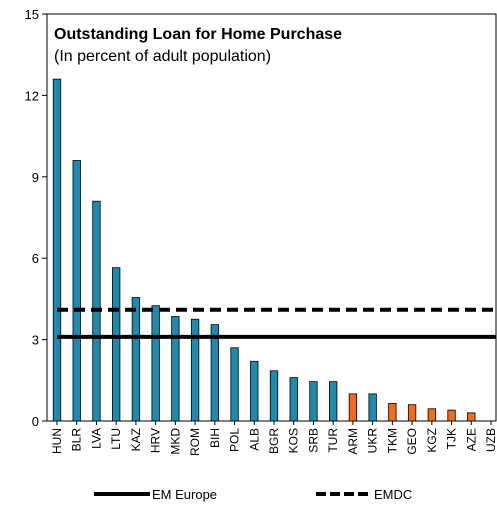 Image resolution: width=497 pixels, height=521 pixels. What do you see at coordinates (431, 415) in the screenshot?
I see `bar-kgz` at bounding box center [431, 415].